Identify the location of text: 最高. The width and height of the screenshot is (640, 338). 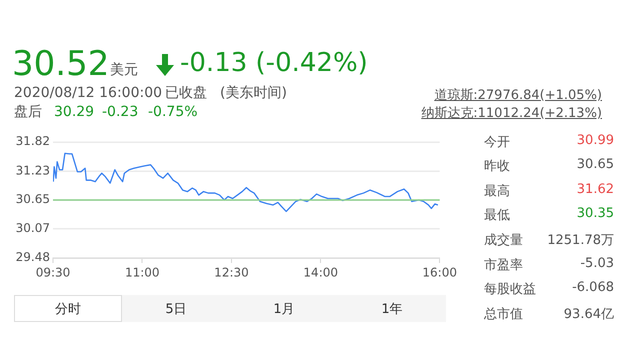
(497, 191).